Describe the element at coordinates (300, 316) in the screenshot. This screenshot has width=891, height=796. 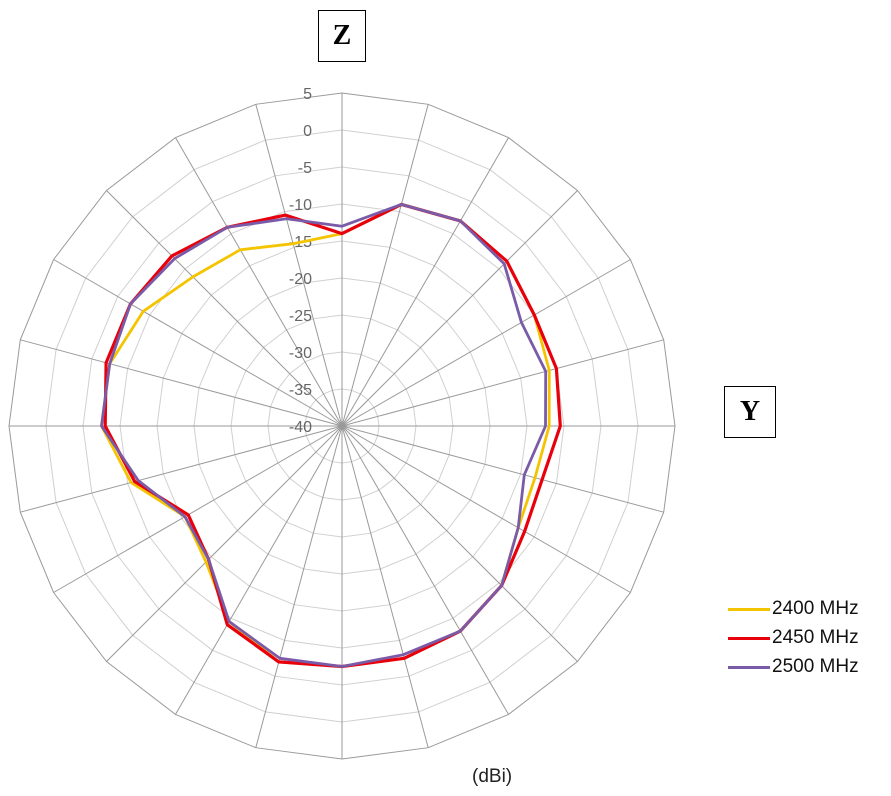
I see `radial-tick-label: -25` at that location.